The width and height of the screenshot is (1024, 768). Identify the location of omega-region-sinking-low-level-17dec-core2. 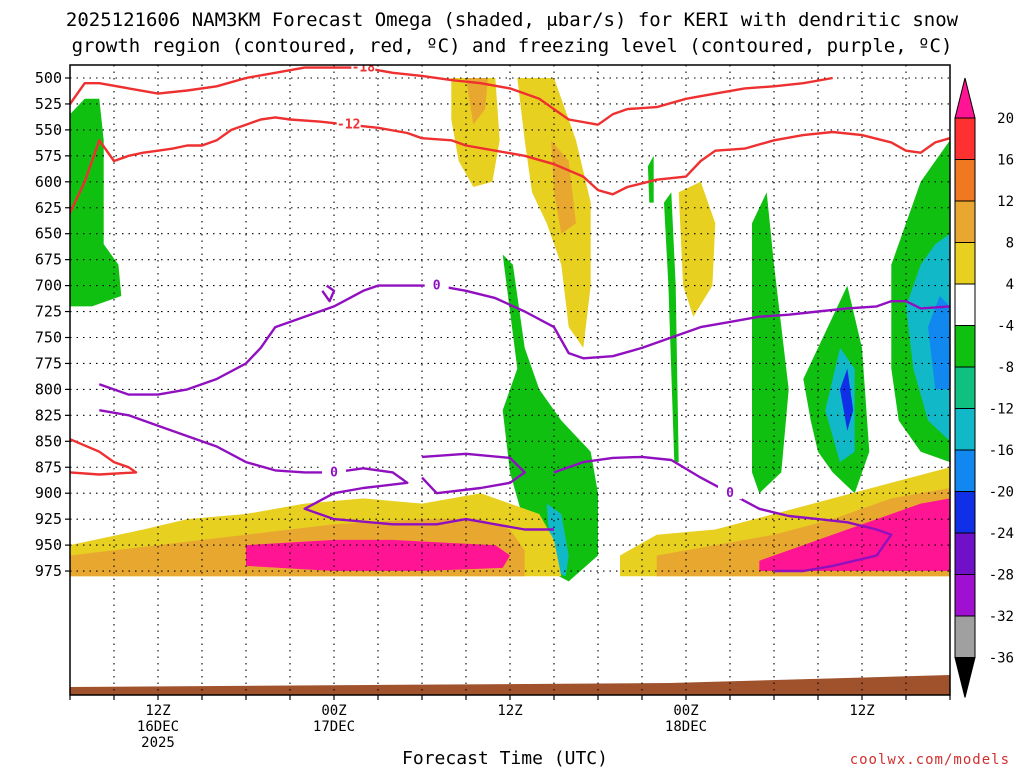
(378, 555).